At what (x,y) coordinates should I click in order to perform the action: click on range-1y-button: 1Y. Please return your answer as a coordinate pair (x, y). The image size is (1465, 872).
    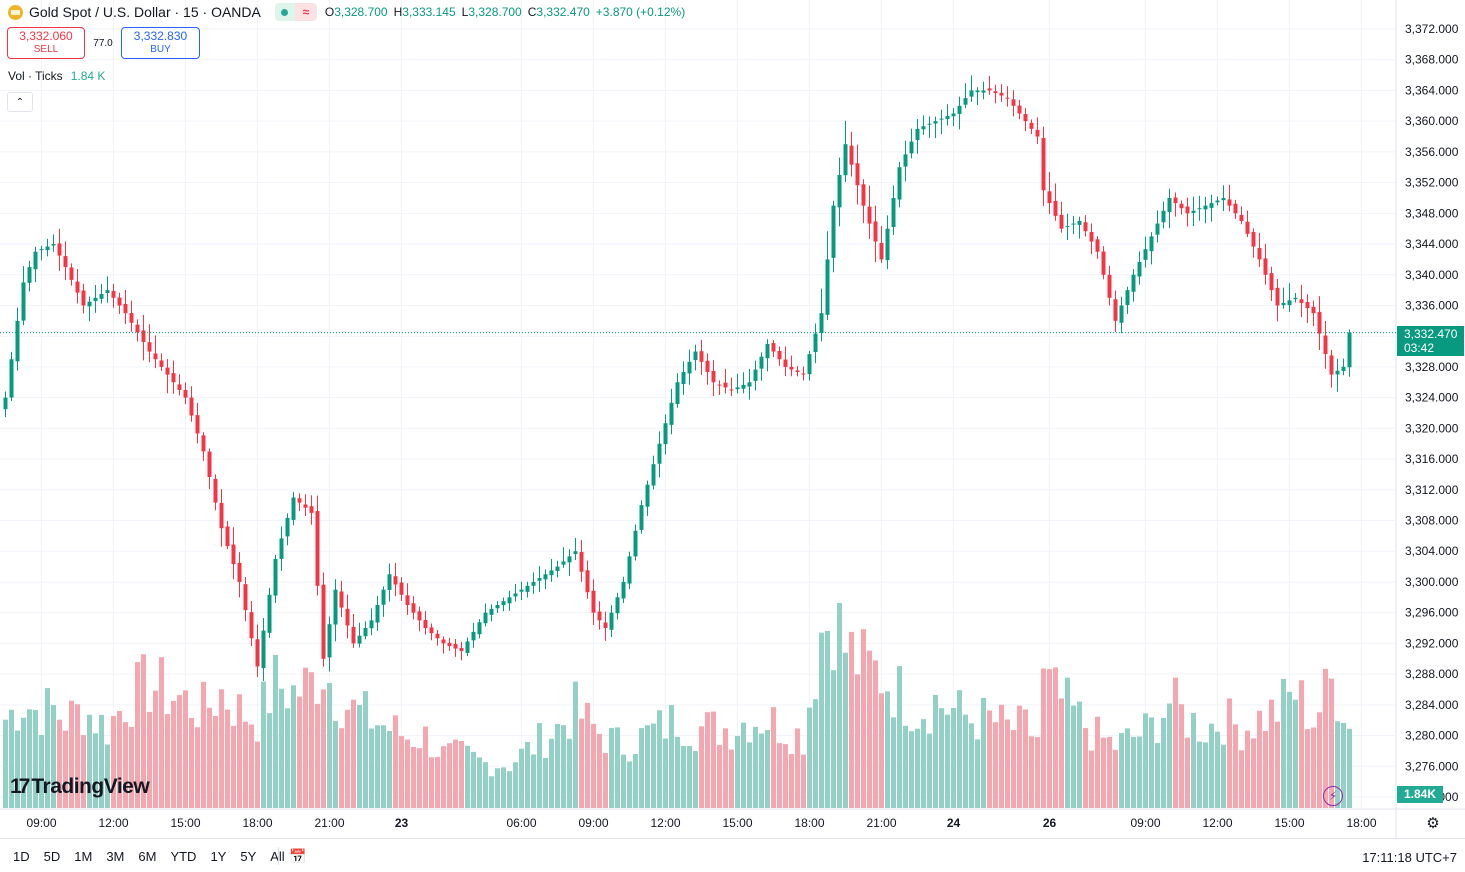
    Looking at the image, I should click on (218, 856).